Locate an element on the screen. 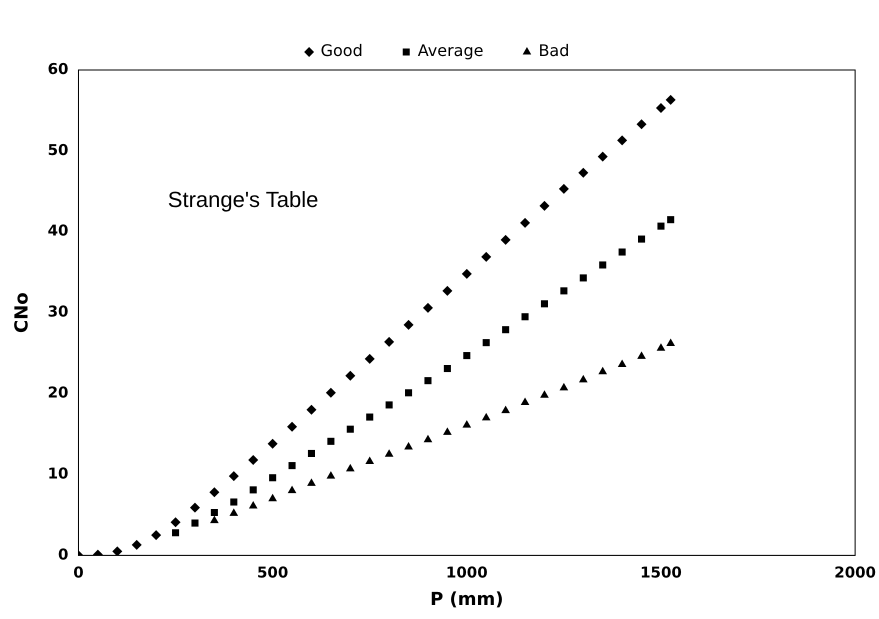 Image resolution: width=879 pixels, height=619 pixels. y-tick-label: 60 is located at coordinates (58, 69).